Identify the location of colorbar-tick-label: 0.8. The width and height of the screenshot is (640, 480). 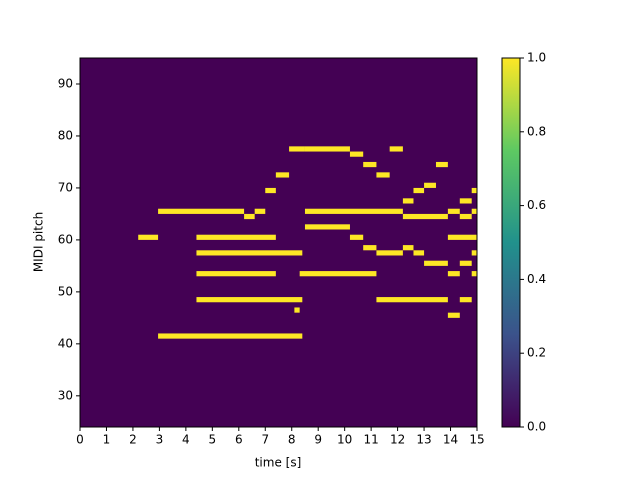
(536, 131).